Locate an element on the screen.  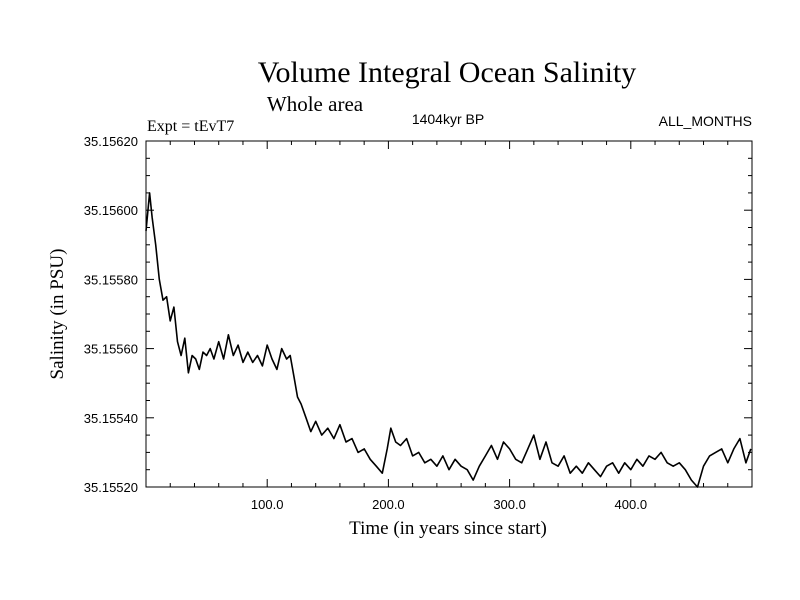
y-tick-label: 35.15620 is located at coordinates (111, 141).